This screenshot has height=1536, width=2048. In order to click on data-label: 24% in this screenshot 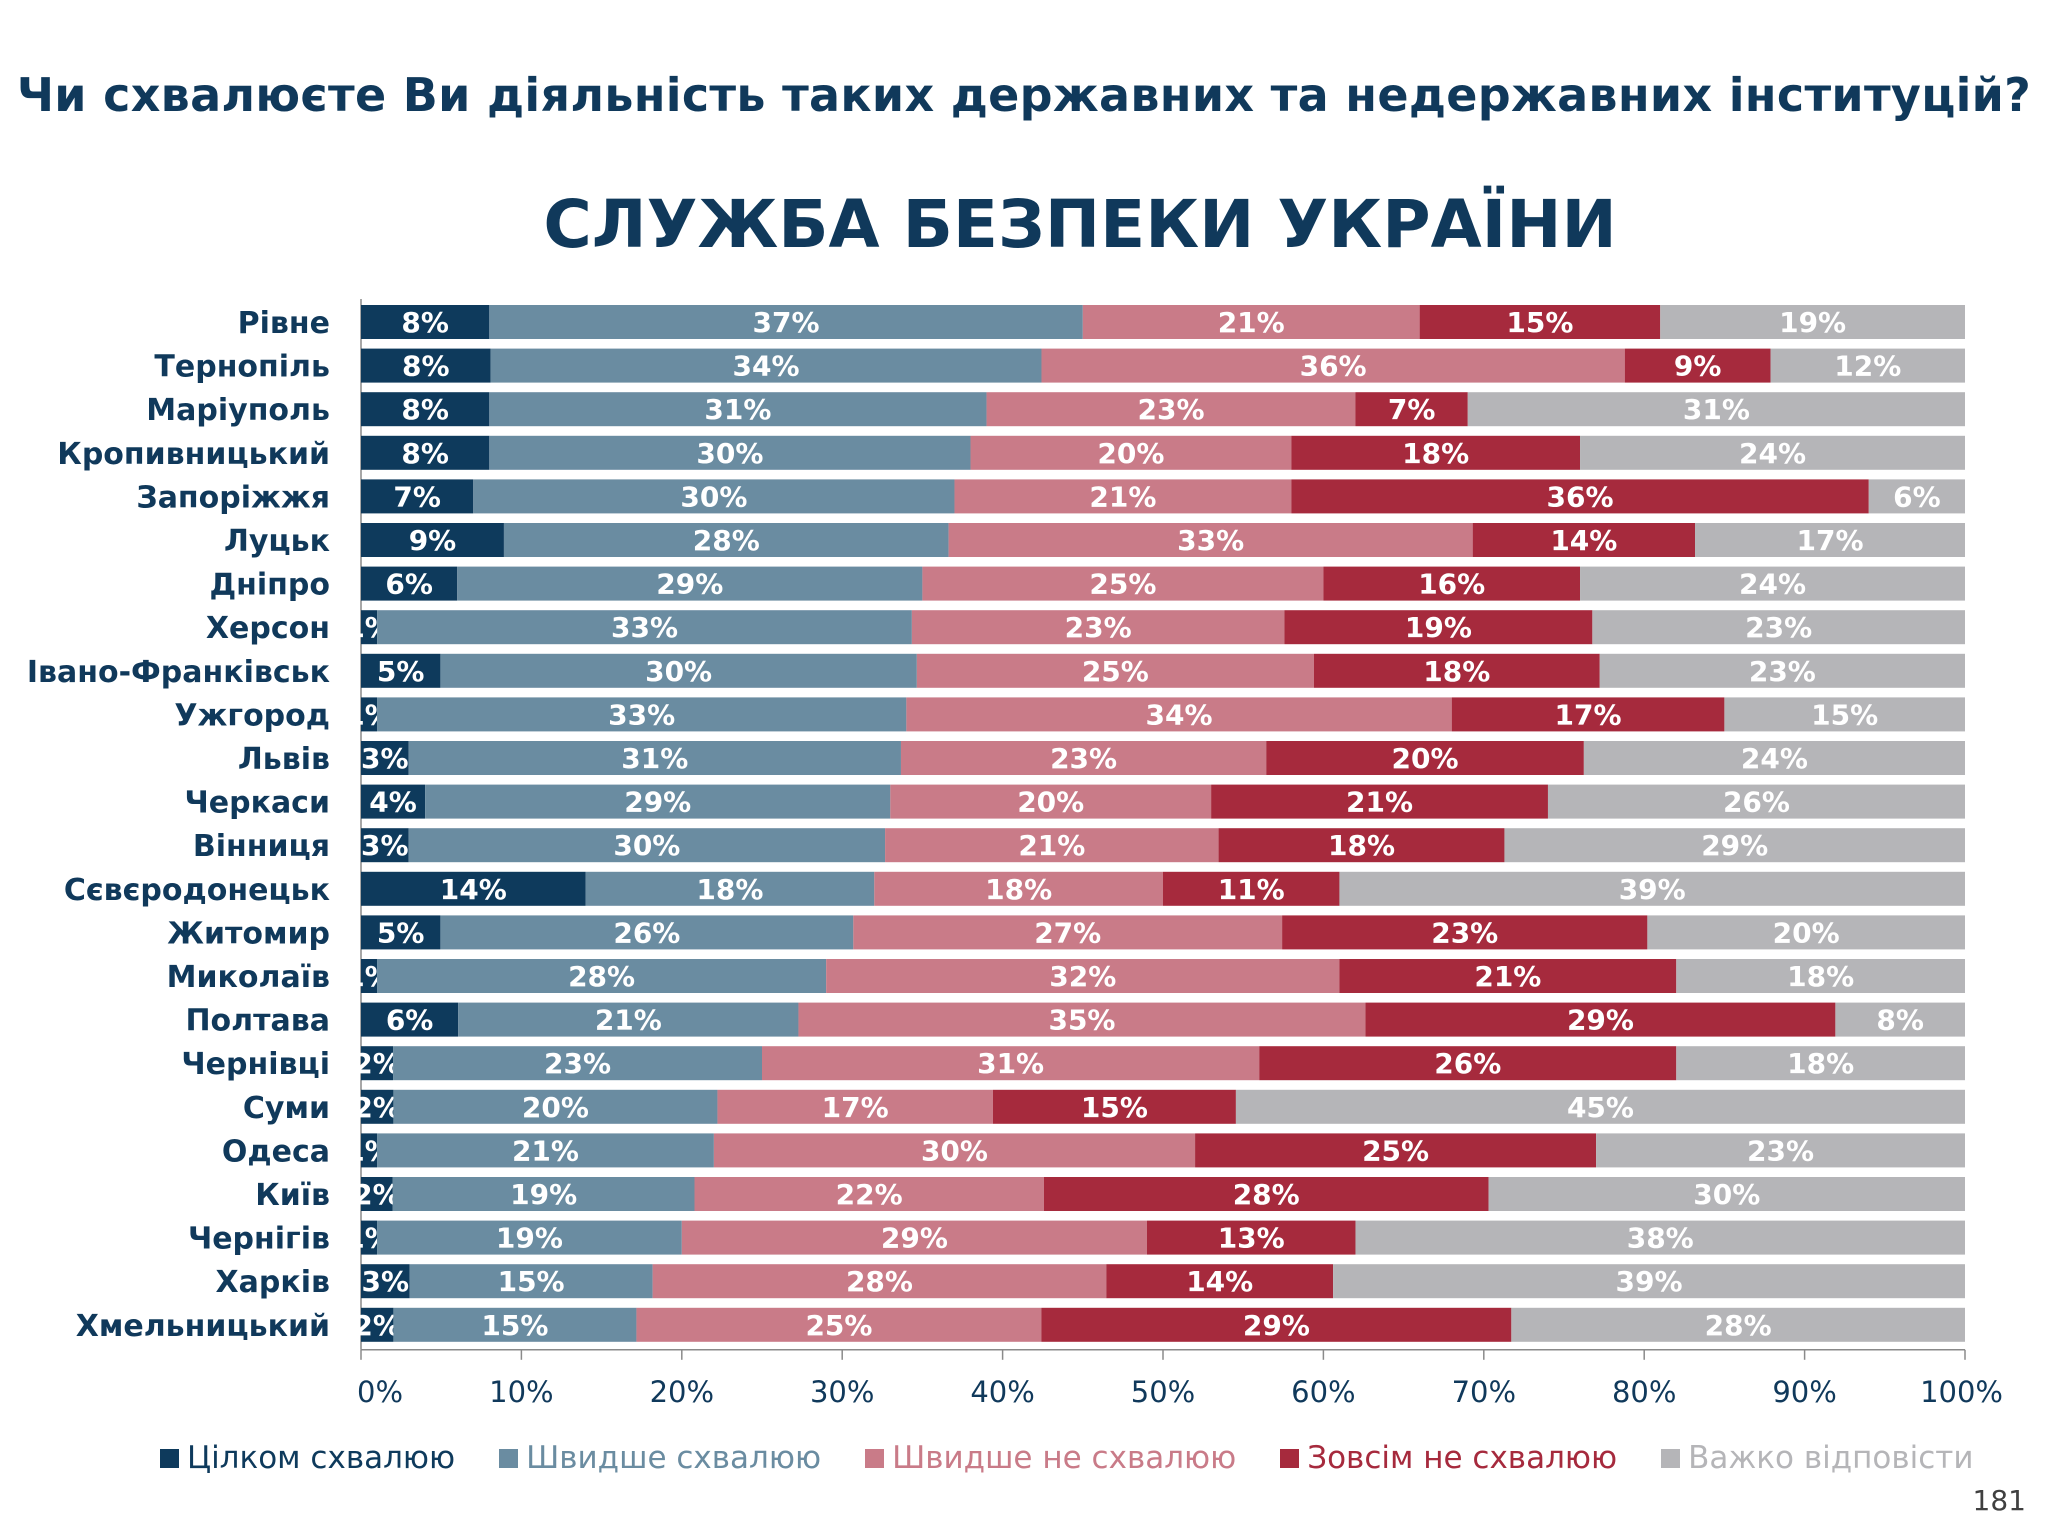, I will do `click(1772, 453)`.